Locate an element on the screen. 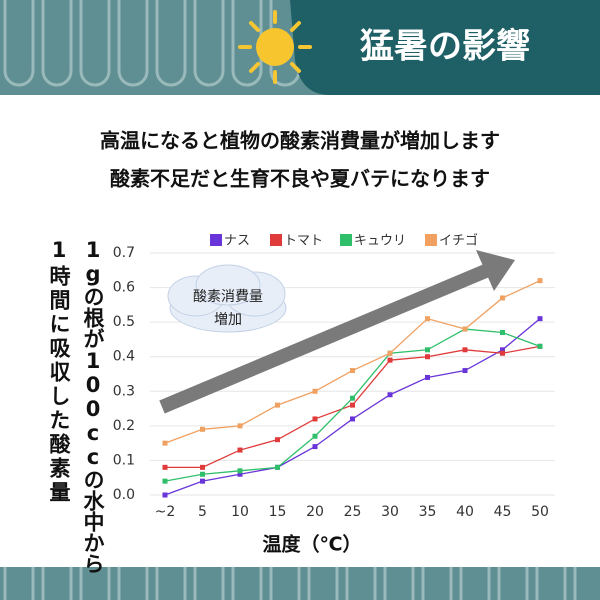  title-banner is located at coordinates (445, 47).